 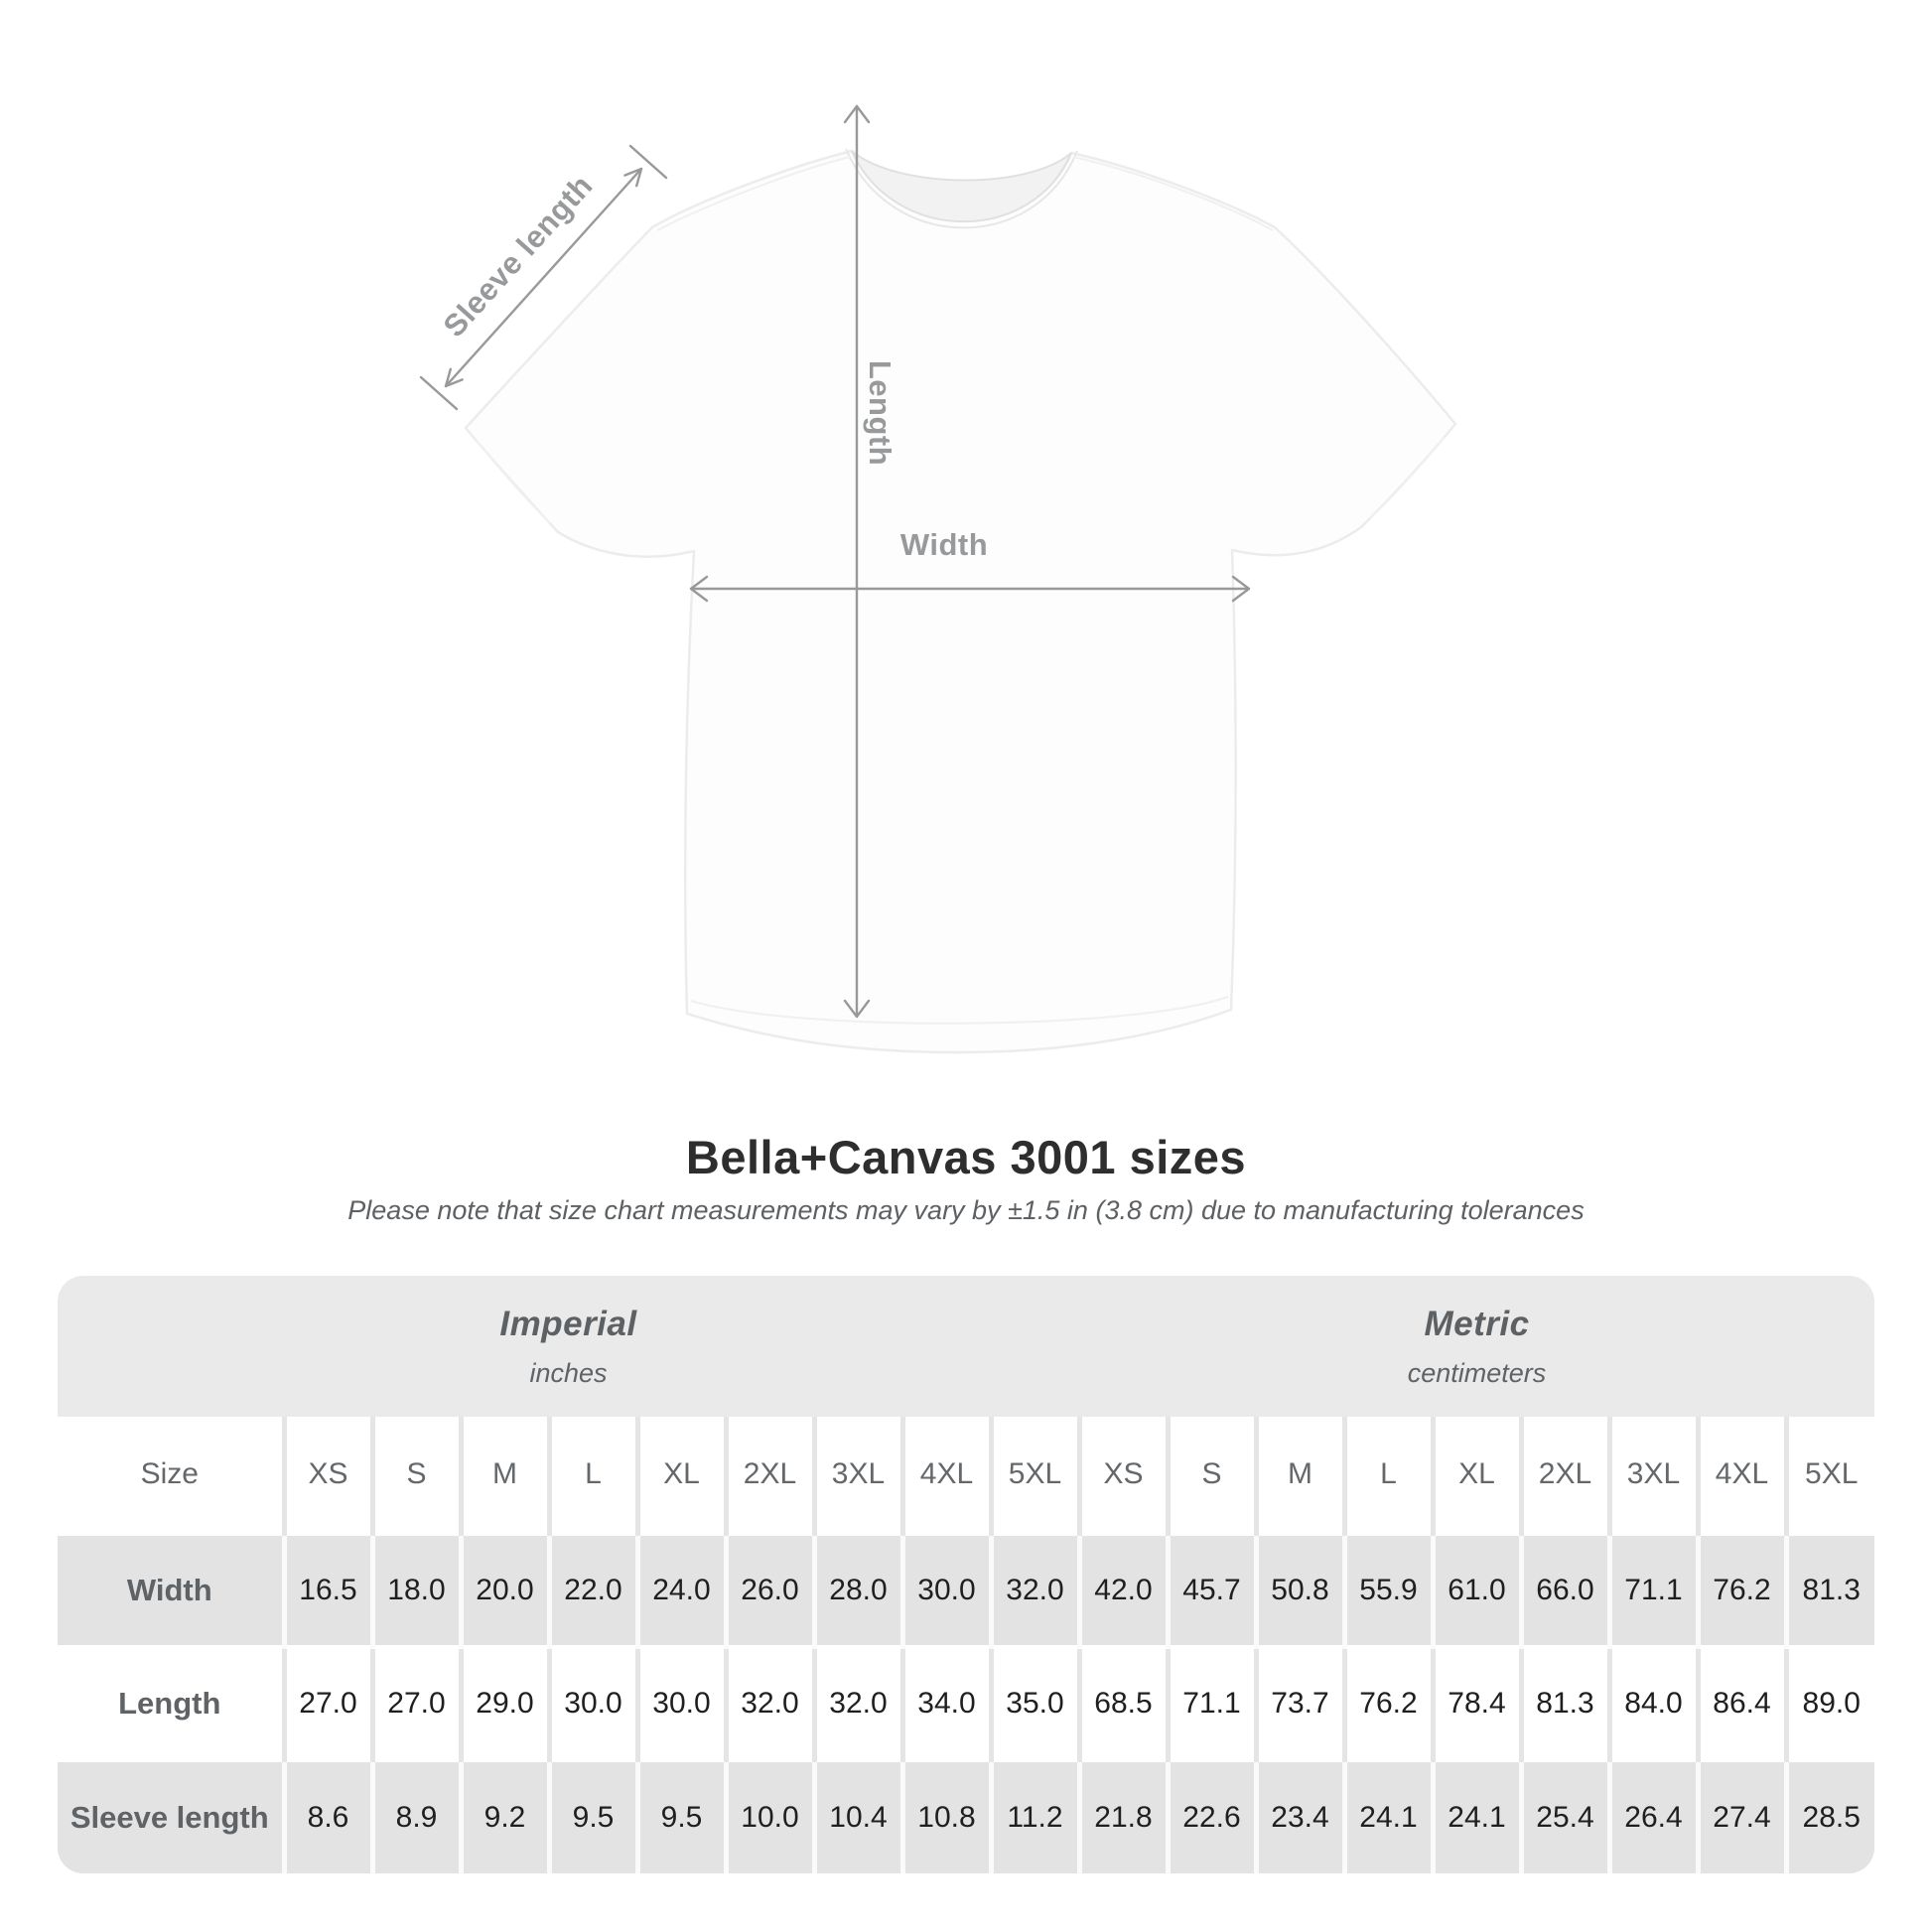 I want to click on measurement-cell: 84.0, so click(x=1655, y=1703).